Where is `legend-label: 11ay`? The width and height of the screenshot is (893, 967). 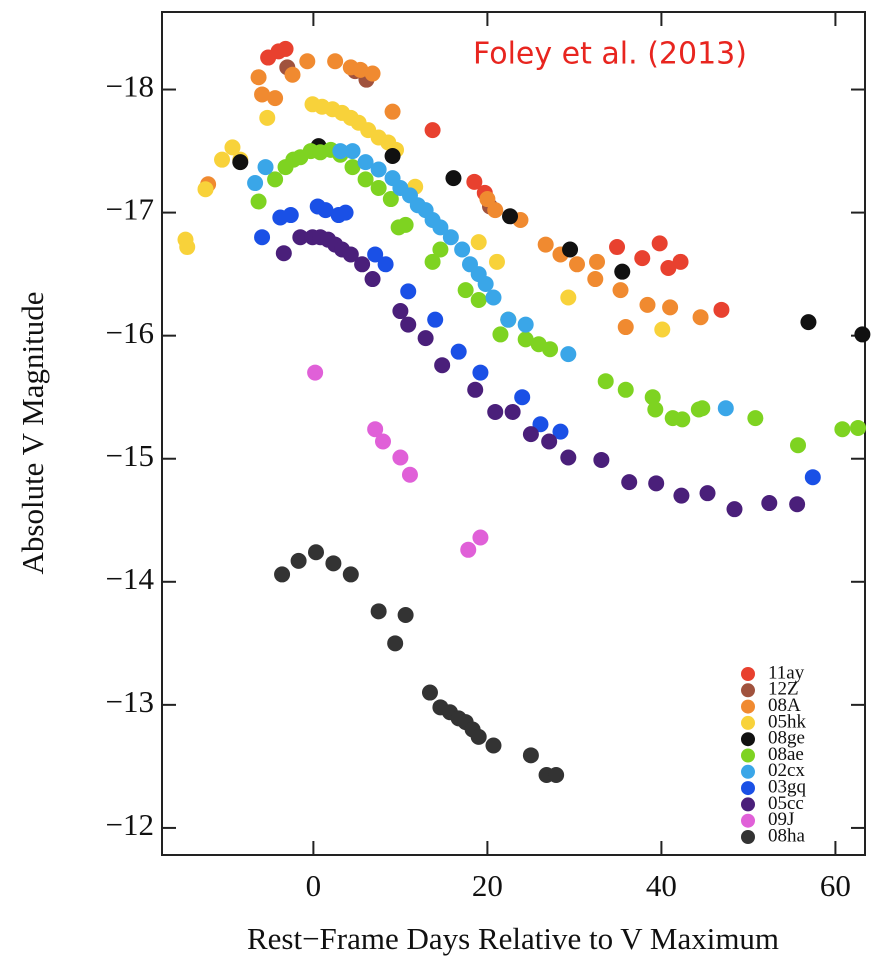
legend-label: 11ay is located at coordinates (786, 672).